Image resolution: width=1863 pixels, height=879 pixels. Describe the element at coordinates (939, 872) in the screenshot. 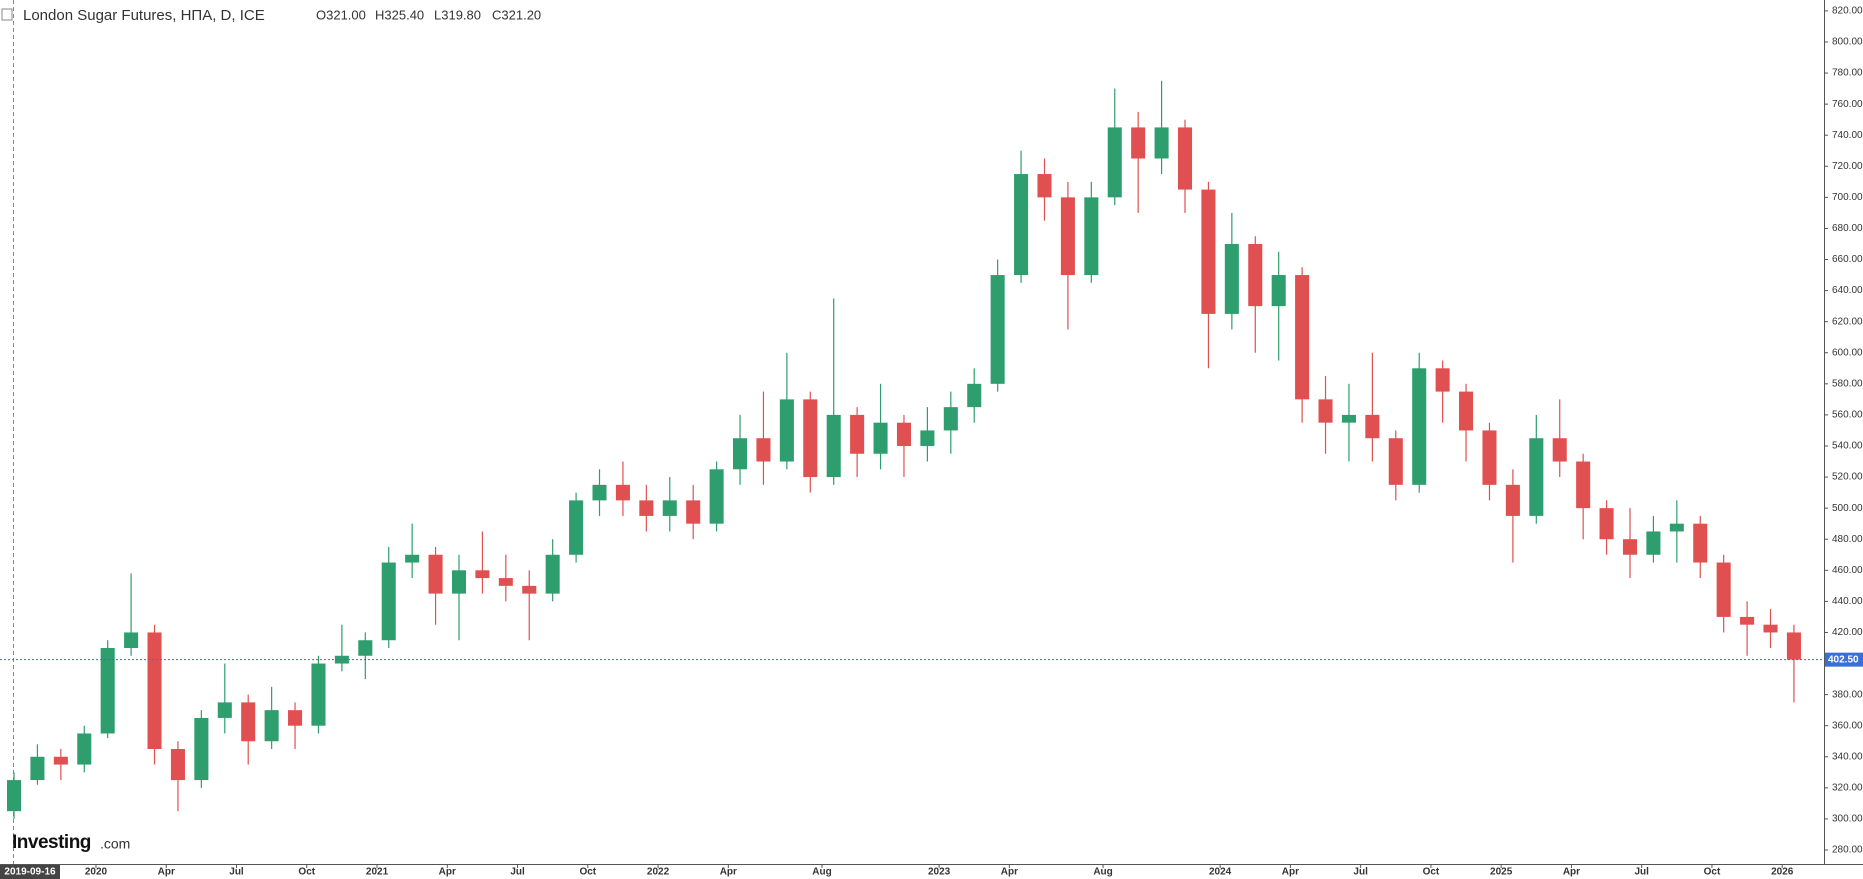

I see `x-tick-label: 2023` at that location.